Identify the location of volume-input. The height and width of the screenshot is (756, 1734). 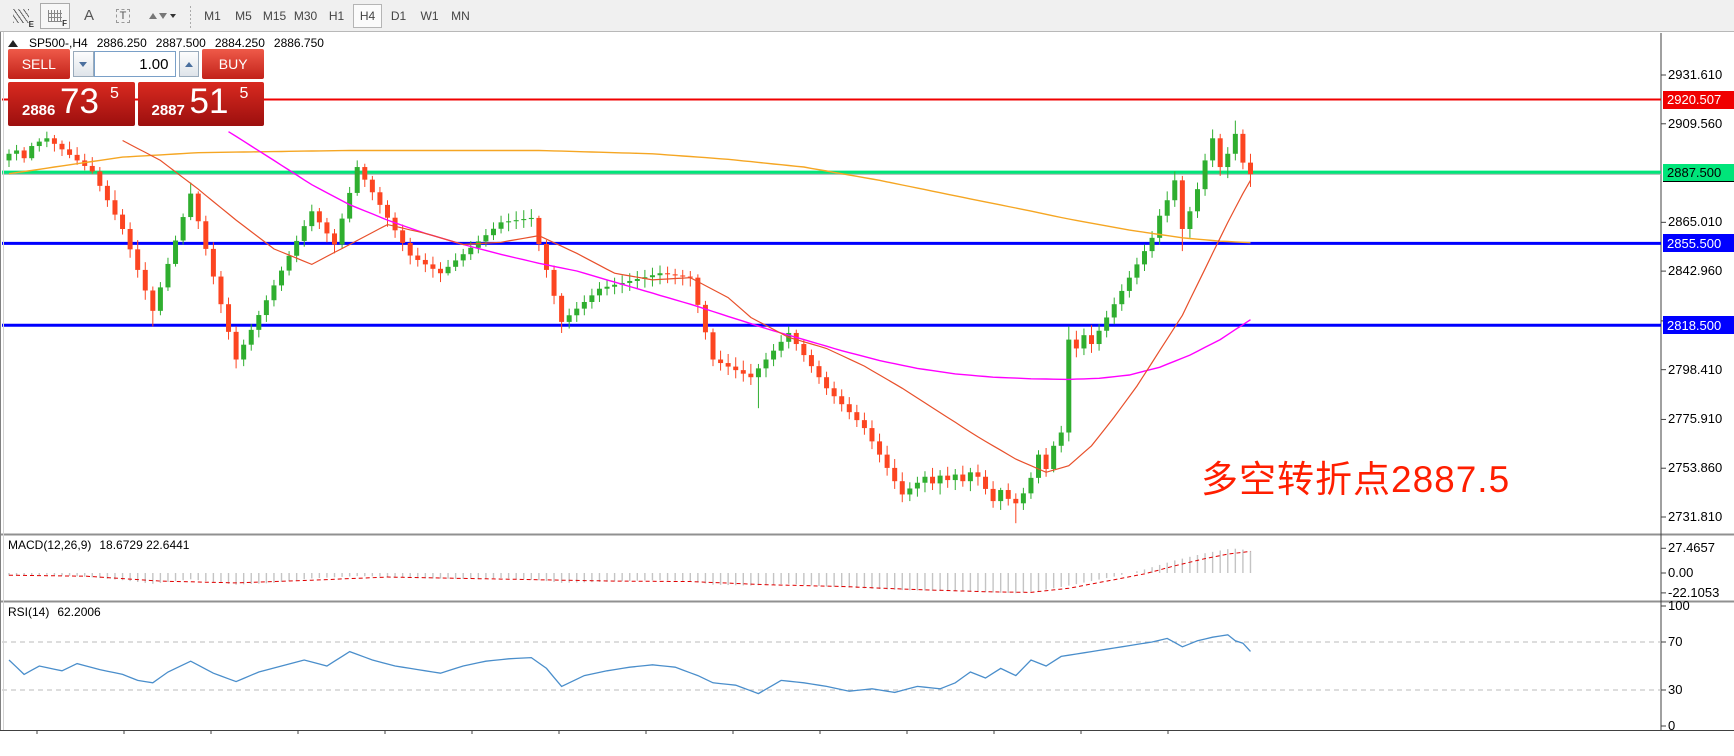
(134, 64).